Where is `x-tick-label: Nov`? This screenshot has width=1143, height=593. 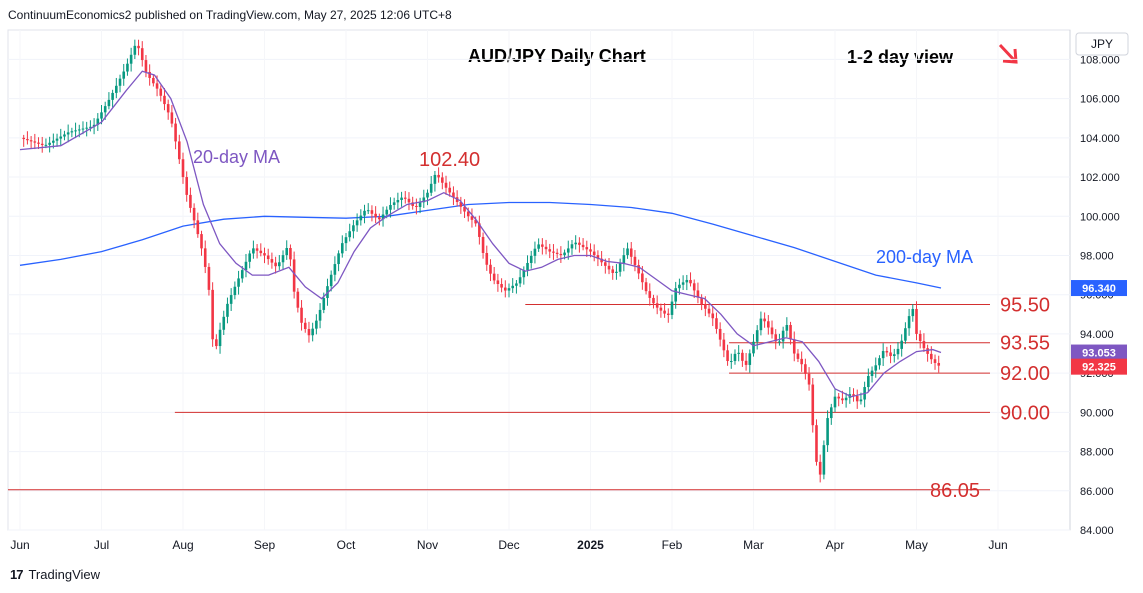 x-tick-label: Nov is located at coordinates (427, 545).